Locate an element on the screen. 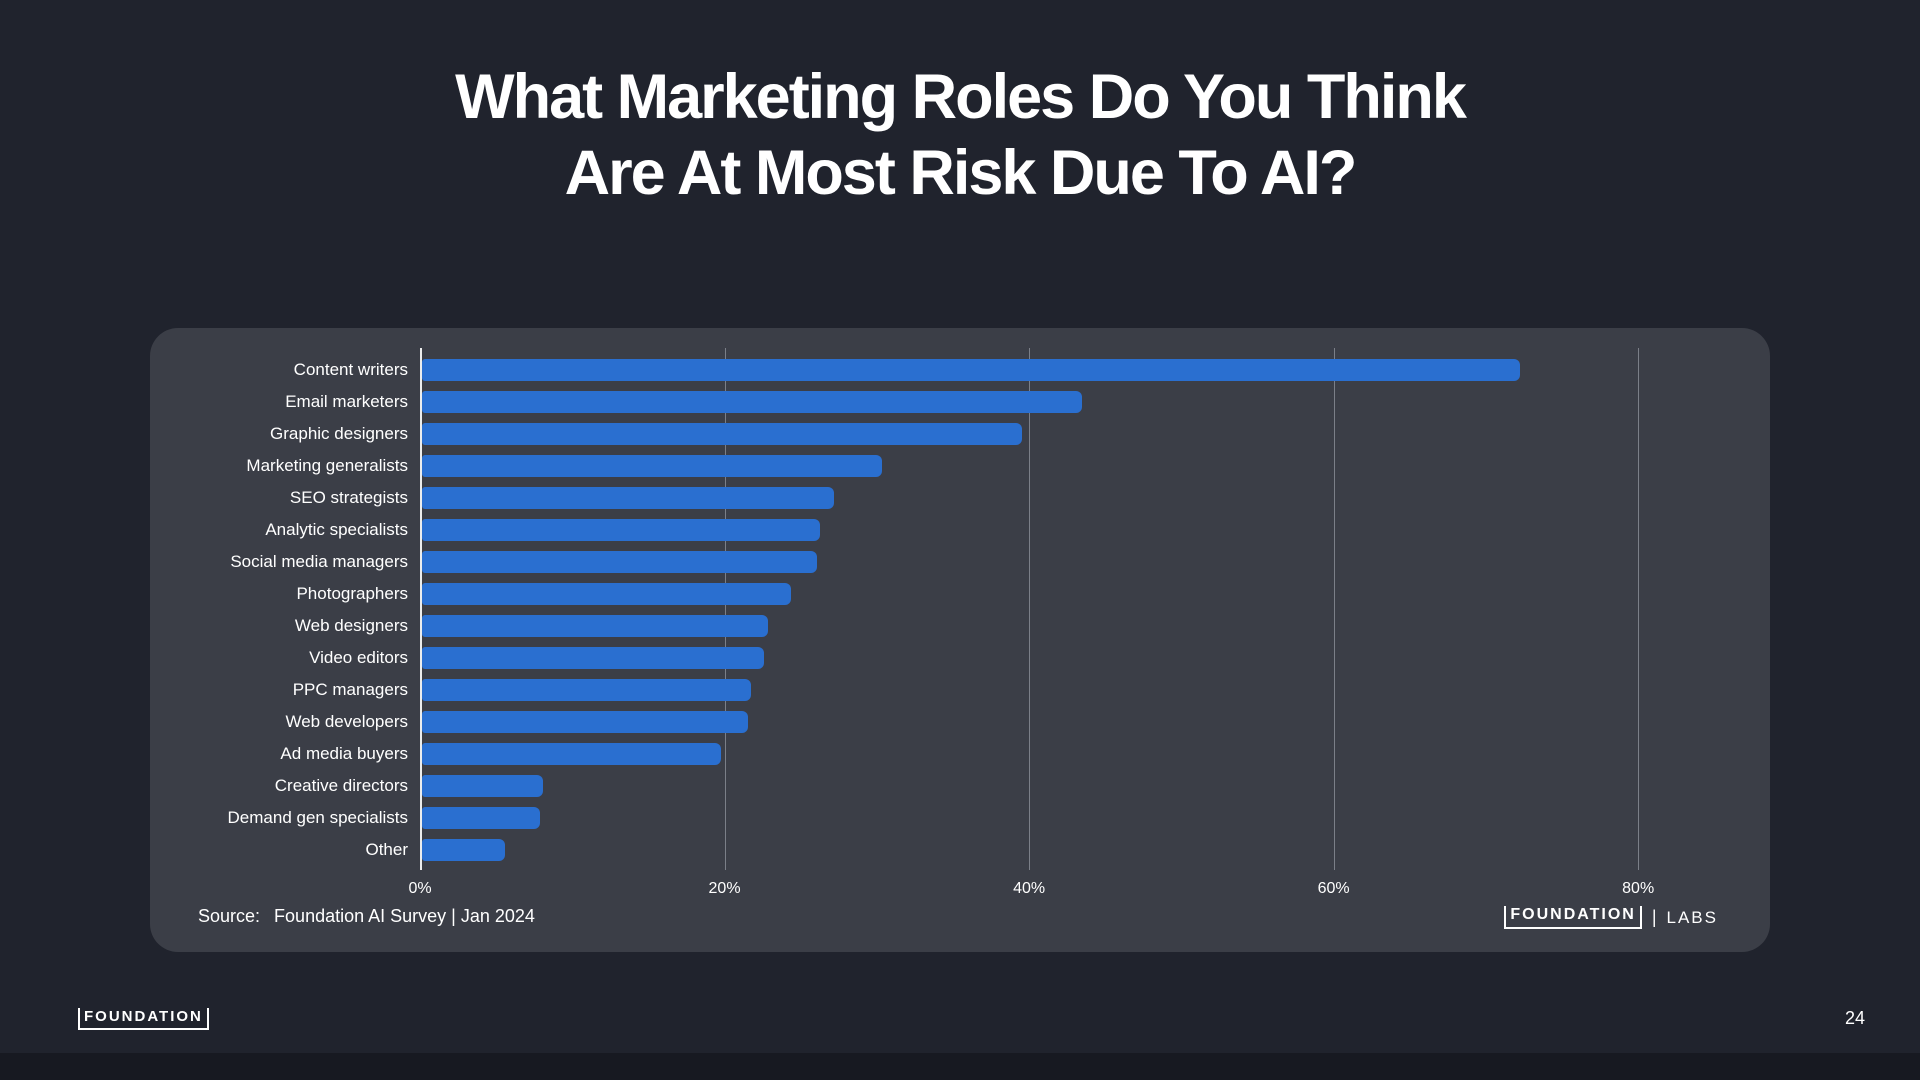 Image resolution: width=1920 pixels, height=1080 pixels. x-tick-label: 0% is located at coordinates (420, 888).